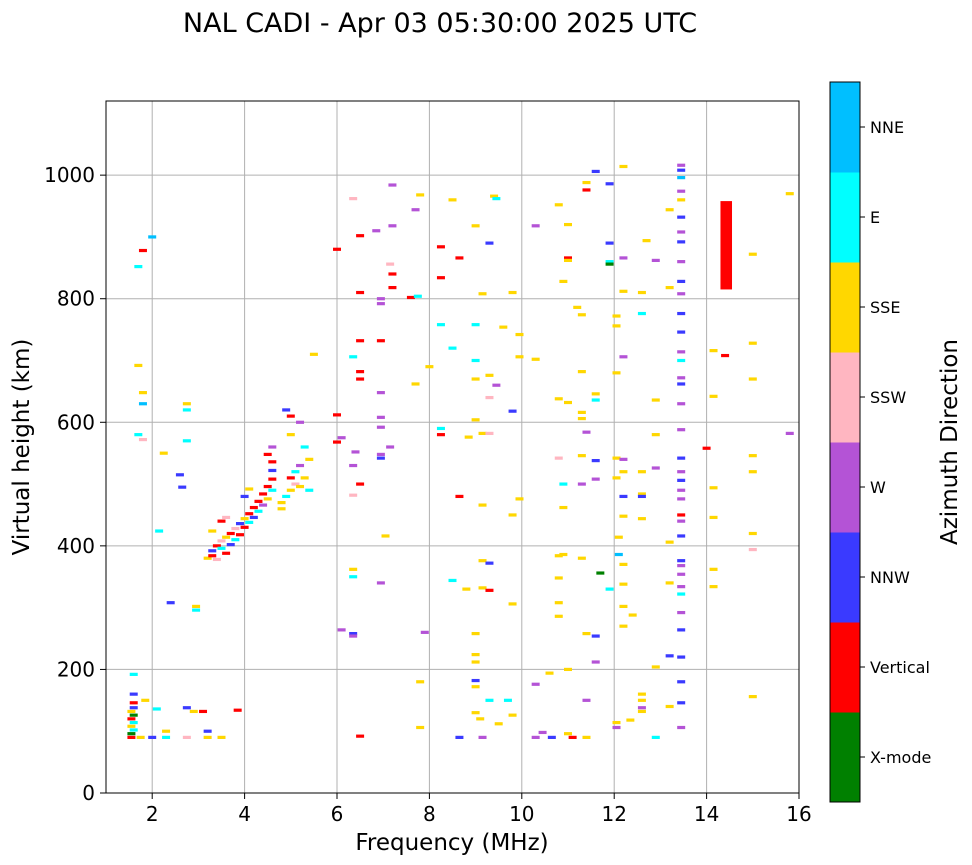 This screenshot has height=865, width=972. What do you see at coordinates (875, 217) in the screenshot?
I see `colorbar-tick-label: E` at bounding box center [875, 217].